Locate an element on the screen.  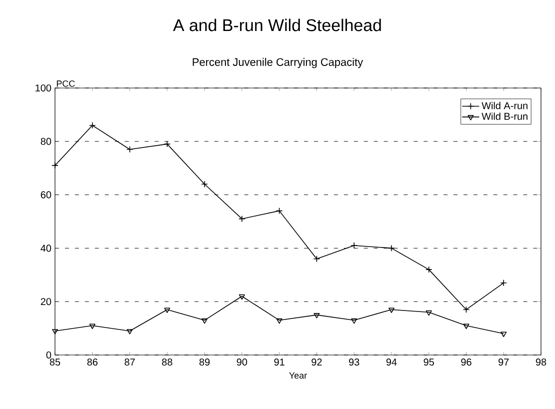
y-tick-label: 0 is located at coordinates (49, 355).